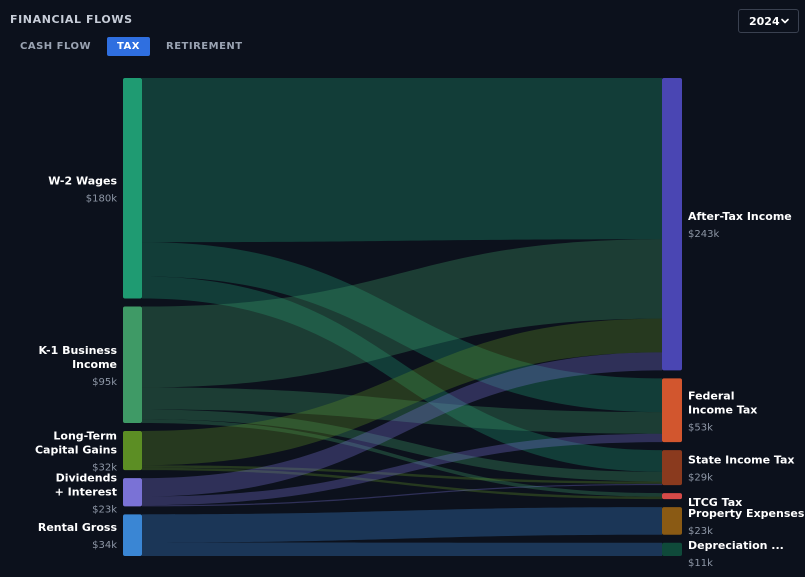 Image resolution: width=805 pixels, height=577 pixels. Describe the element at coordinates (71, 19) in the screenshot. I see `chart-title: FINANCIAL FLOWS` at that location.